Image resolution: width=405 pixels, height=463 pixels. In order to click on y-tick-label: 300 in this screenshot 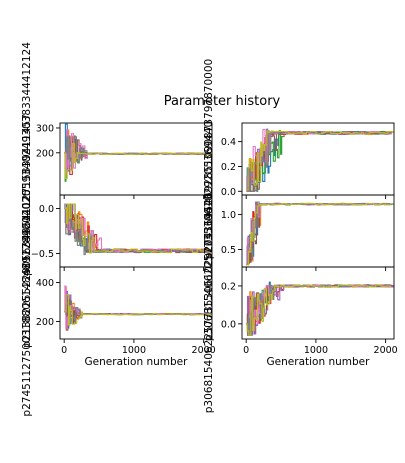, I will do `click(45, 128)`.